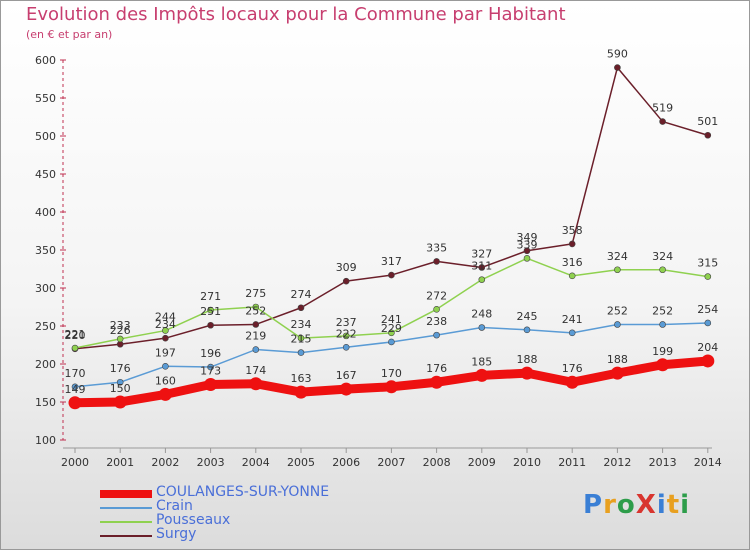 The width and height of the screenshot is (750, 550). I want to click on data-label-crain: 248, so click(481, 314).